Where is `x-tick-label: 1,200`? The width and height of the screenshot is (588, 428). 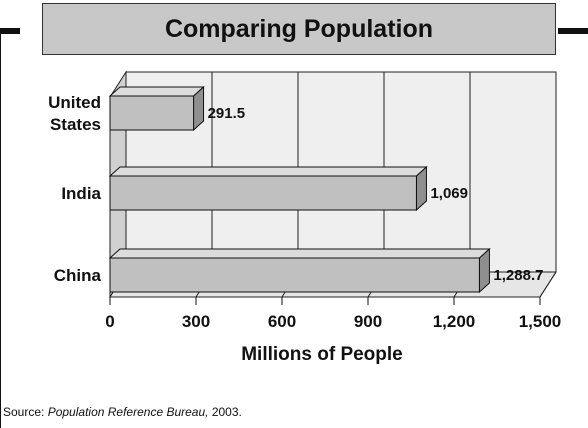 x-tick-label: 1,200 is located at coordinates (454, 321).